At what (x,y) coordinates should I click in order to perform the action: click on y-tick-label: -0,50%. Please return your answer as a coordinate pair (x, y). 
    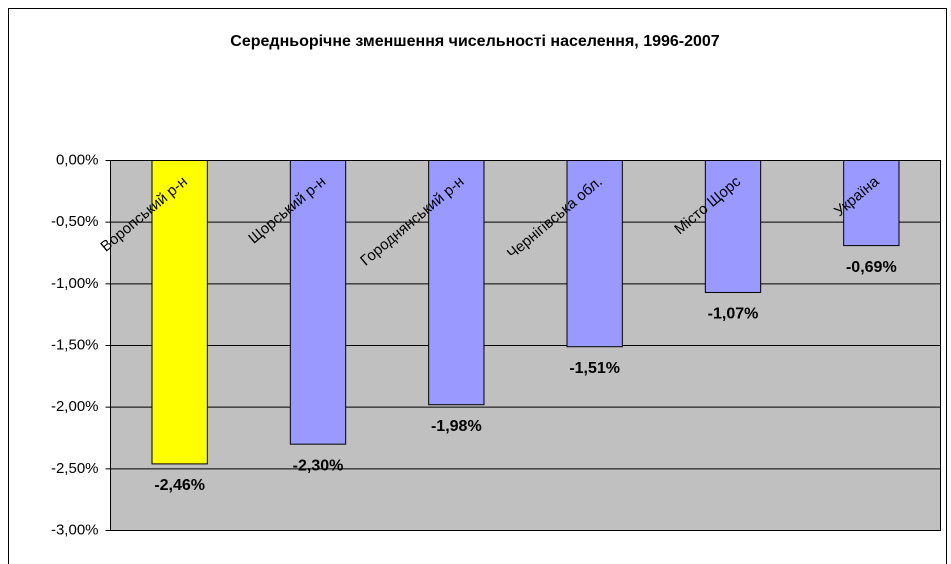
    Looking at the image, I should click on (75, 221).